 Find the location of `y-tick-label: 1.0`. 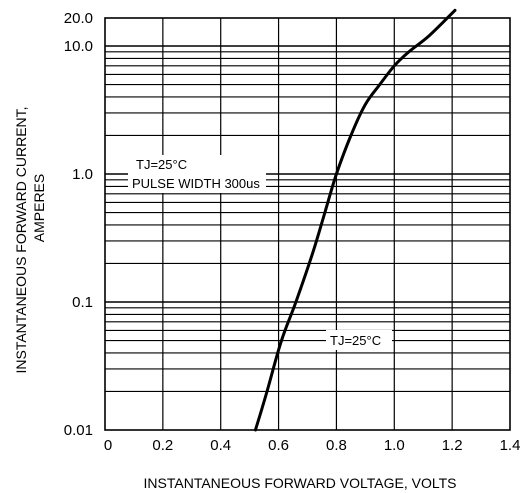

y-tick-label: 1.0 is located at coordinates (82, 174).